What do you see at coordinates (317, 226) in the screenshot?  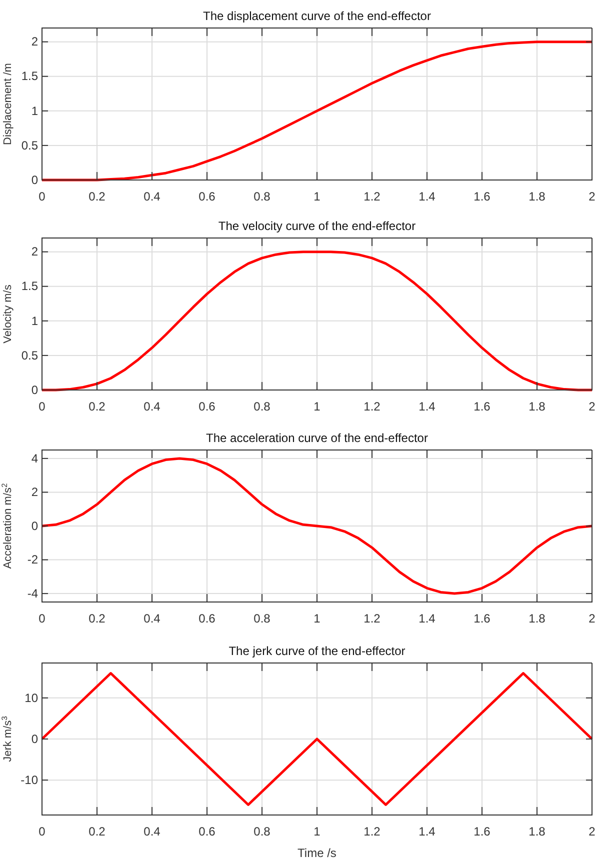 I see `chart-title: The velocity curve of the end-effector` at bounding box center [317, 226].